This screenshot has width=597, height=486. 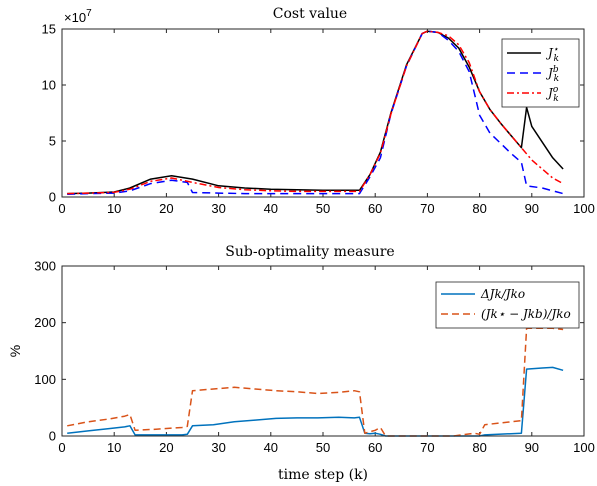 I want to click on subopt-legend: ΔJk/Jko (Jk⋆ − Jkb)/Jko, so click(x=507, y=305).